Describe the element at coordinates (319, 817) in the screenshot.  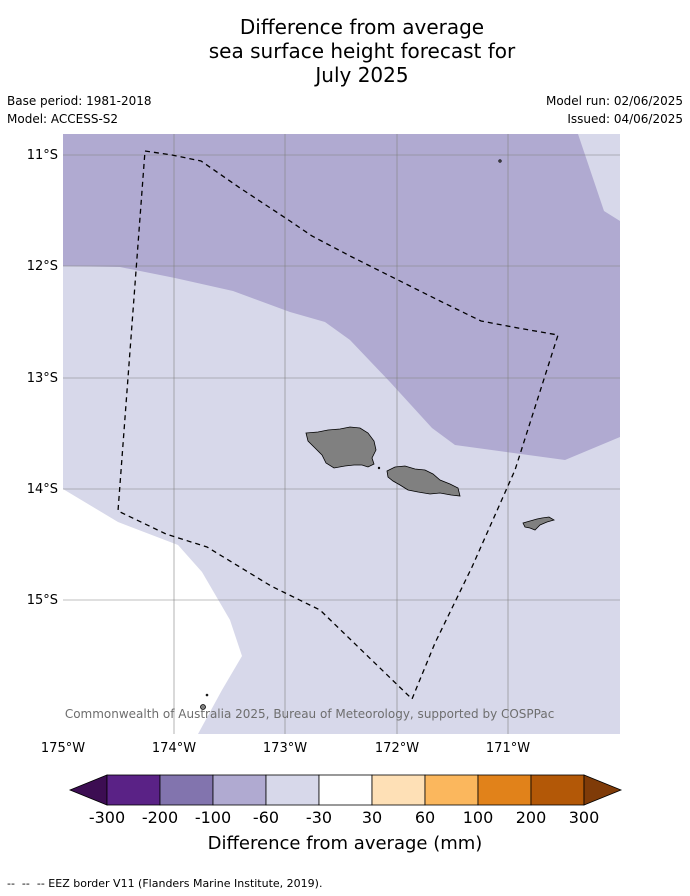
I see `colorbar-tick-5: -30` at that location.